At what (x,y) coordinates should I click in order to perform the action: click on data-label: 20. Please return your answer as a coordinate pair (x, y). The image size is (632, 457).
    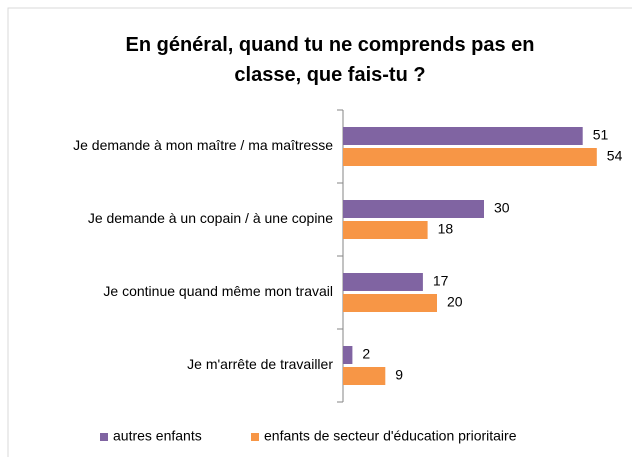
    Looking at the image, I should click on (455, 302).